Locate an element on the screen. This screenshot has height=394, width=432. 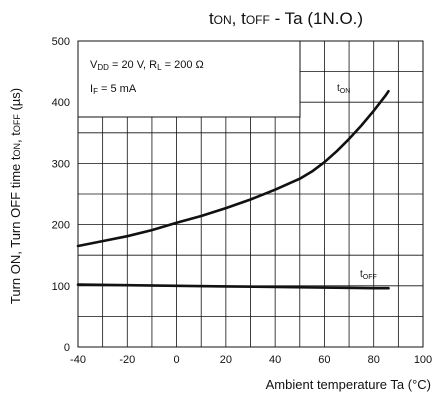
conditions-box is located at coordinates (189, 79).